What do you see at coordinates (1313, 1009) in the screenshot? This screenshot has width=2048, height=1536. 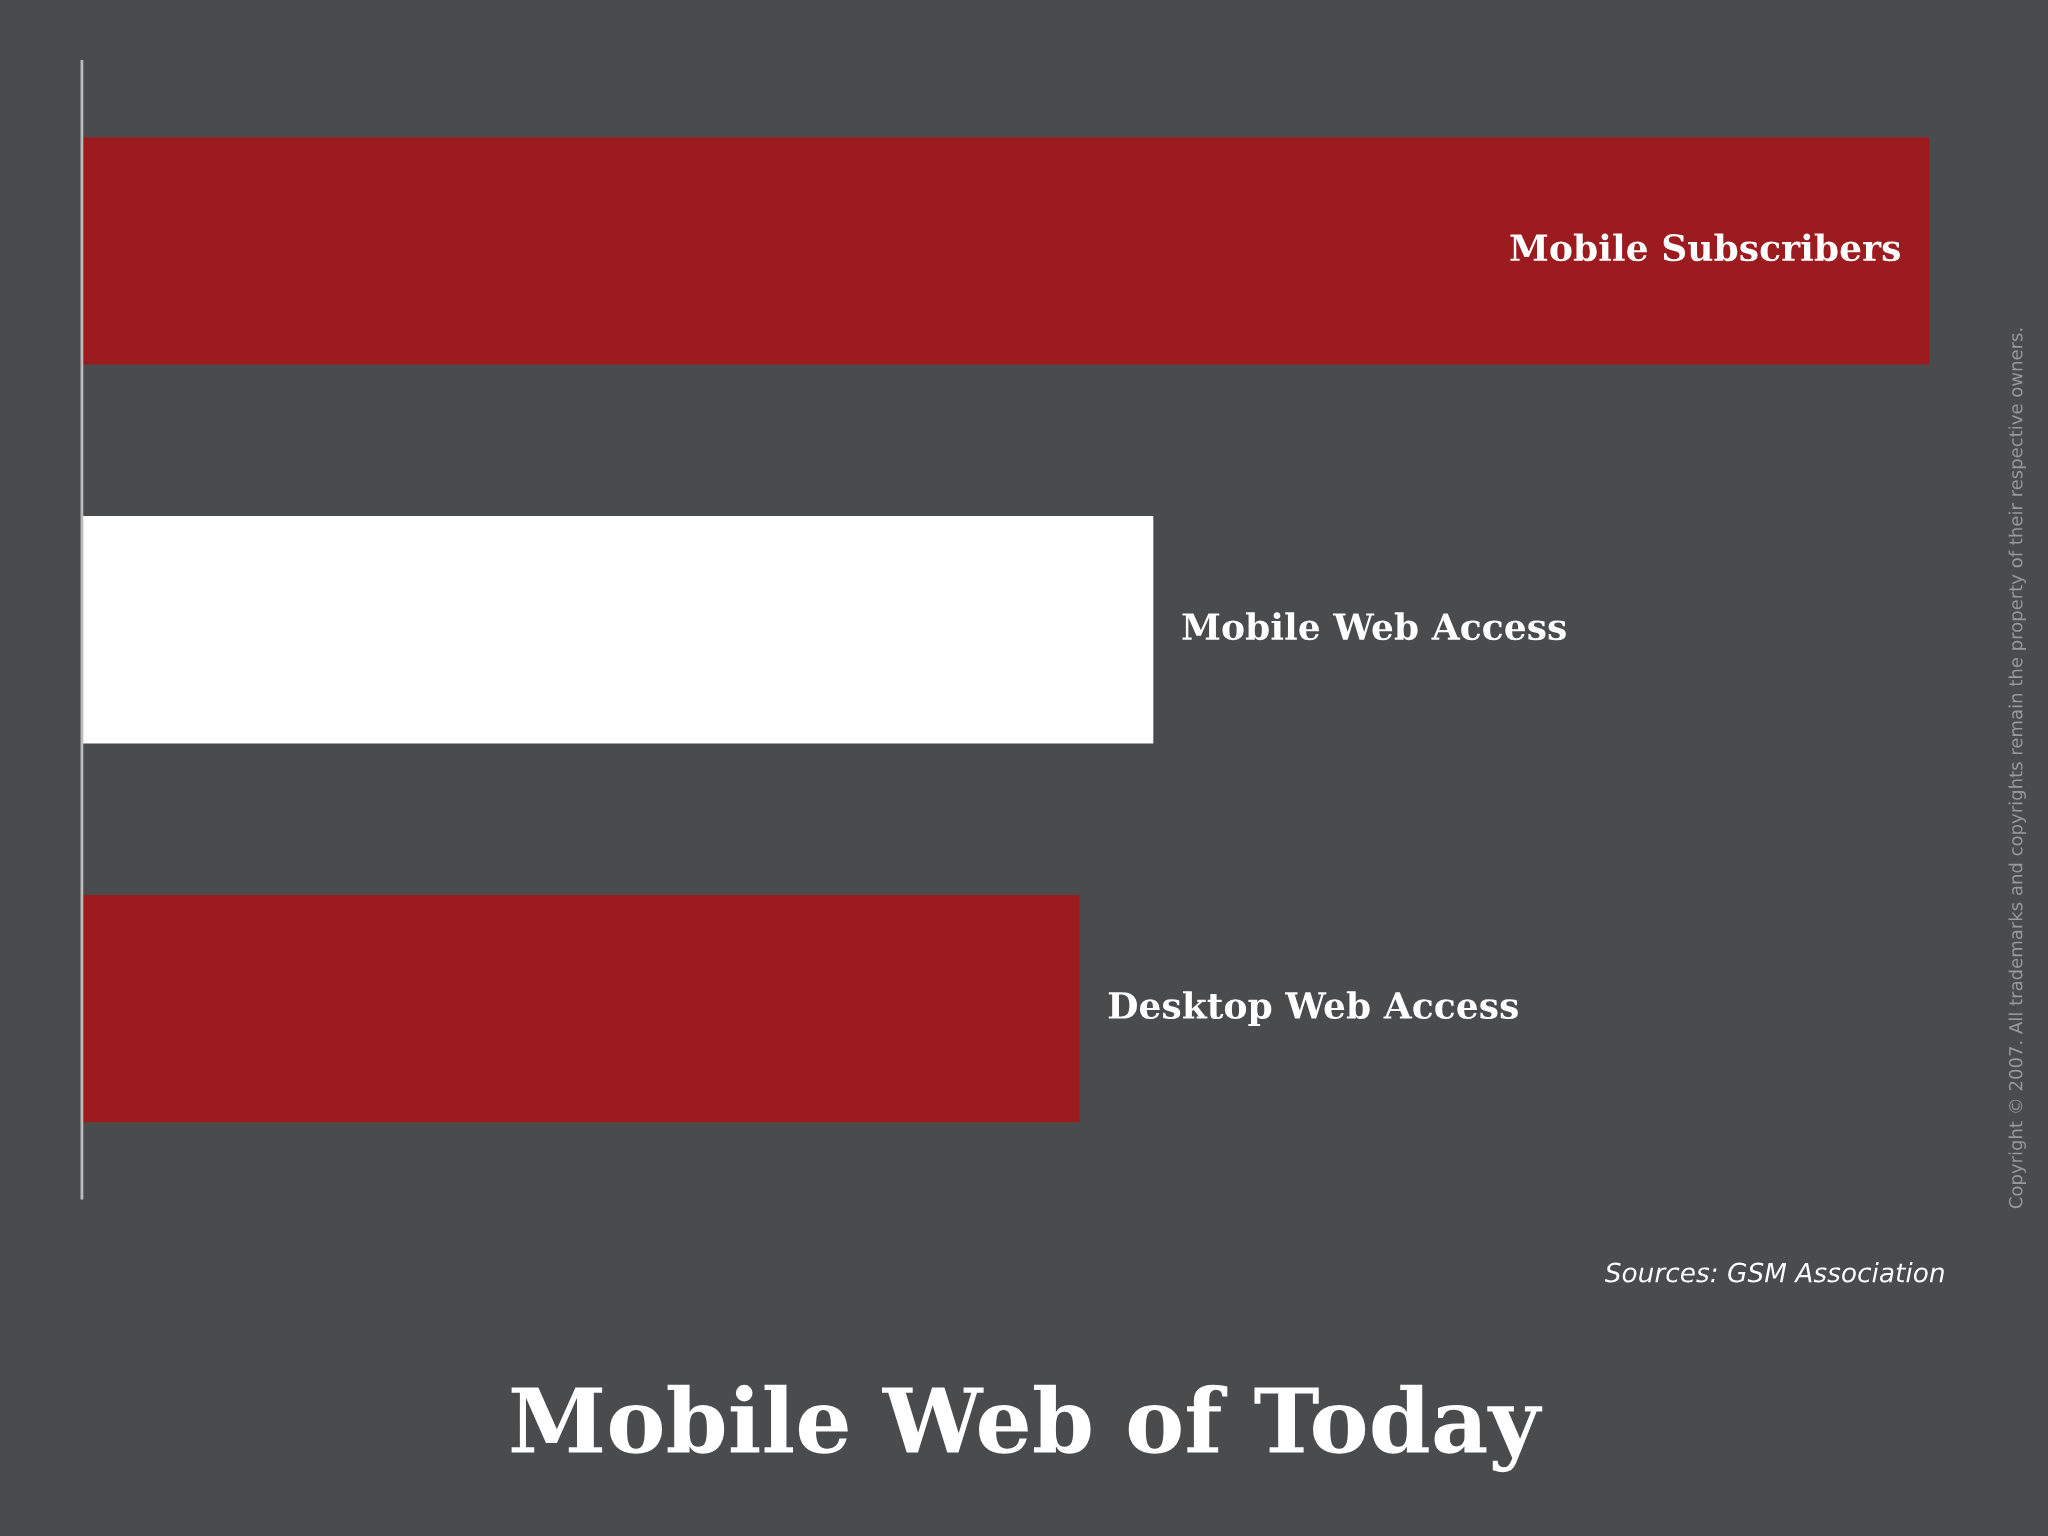 I see `y-tick-label: Desktop Web Access` at bounding box center [1313, 1009].